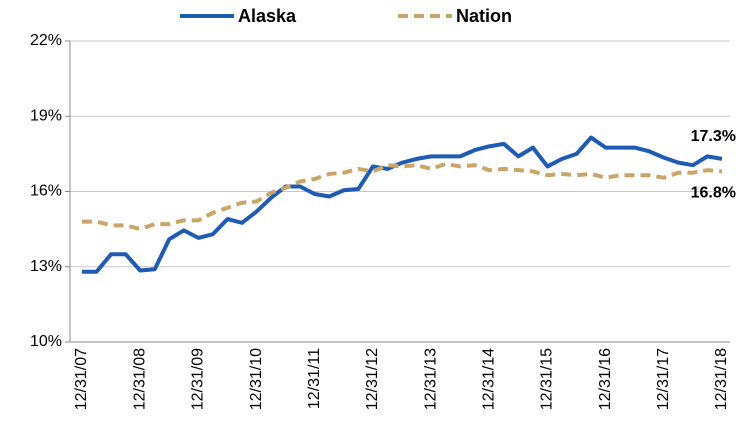 This screenshot has width=754, height=434. I want to click on series-line, so click(402, 196).